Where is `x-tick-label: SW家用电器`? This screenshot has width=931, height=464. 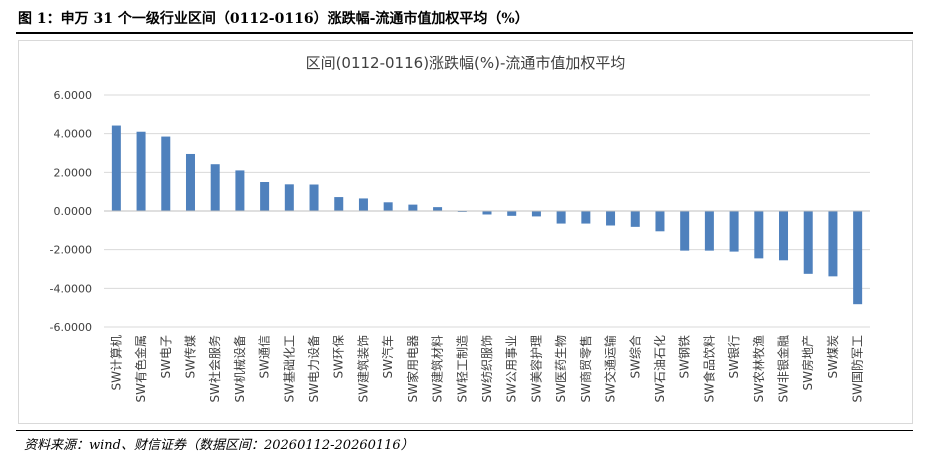 x-tick-label: SW家用电器 is located at coordinates (412, 368).